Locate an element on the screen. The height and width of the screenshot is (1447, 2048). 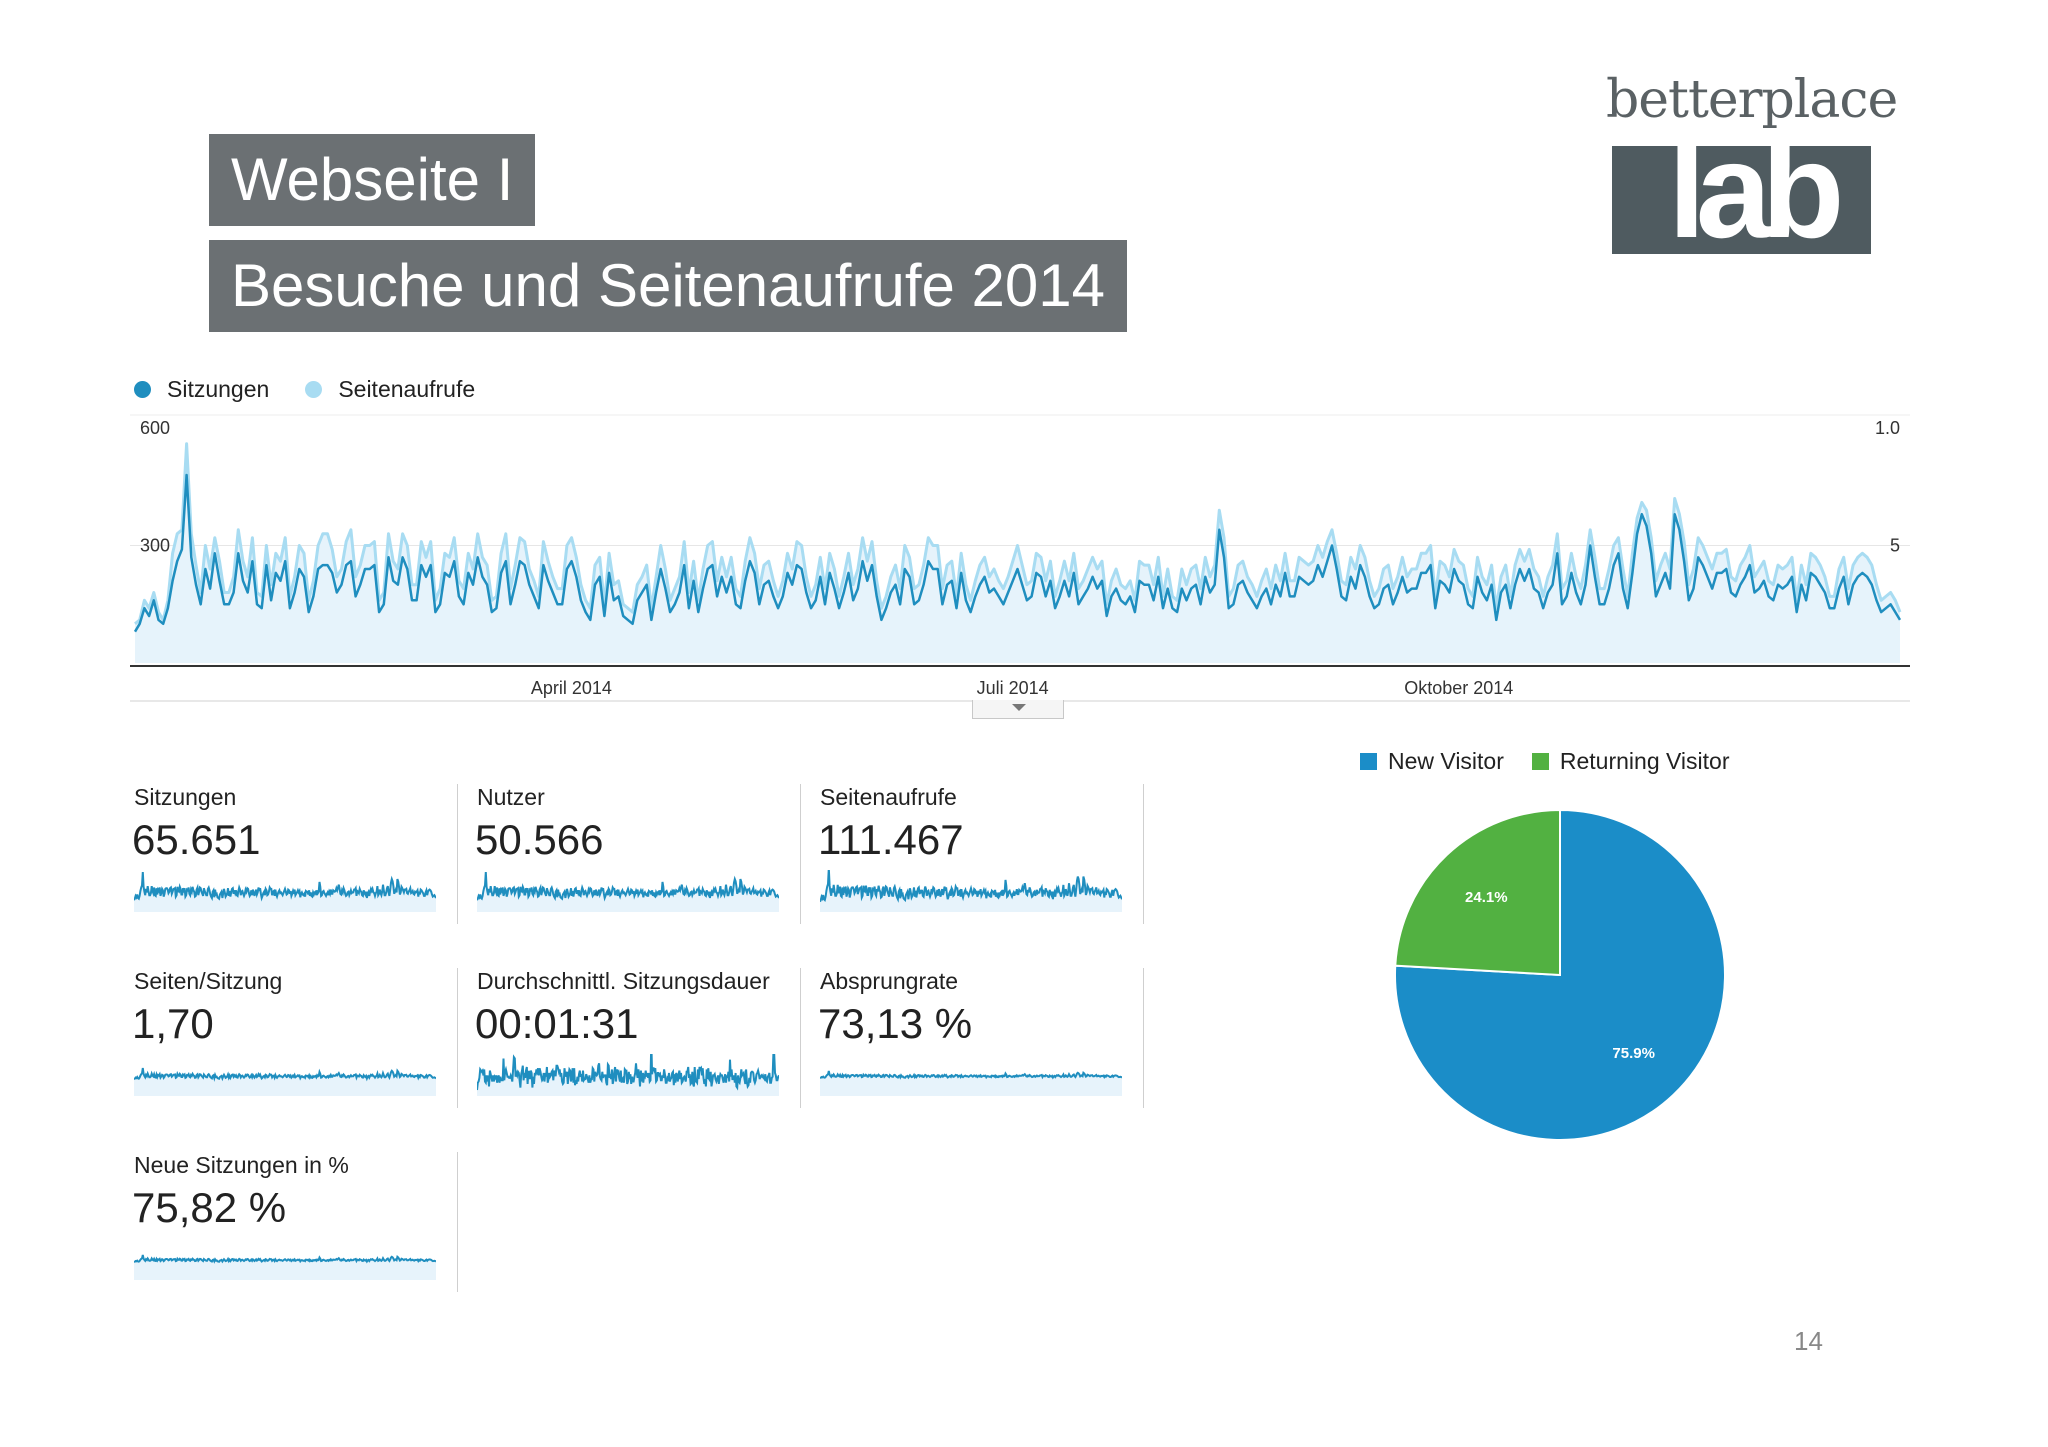
metric-label: Nutzer is located at coordinates (511, 797).